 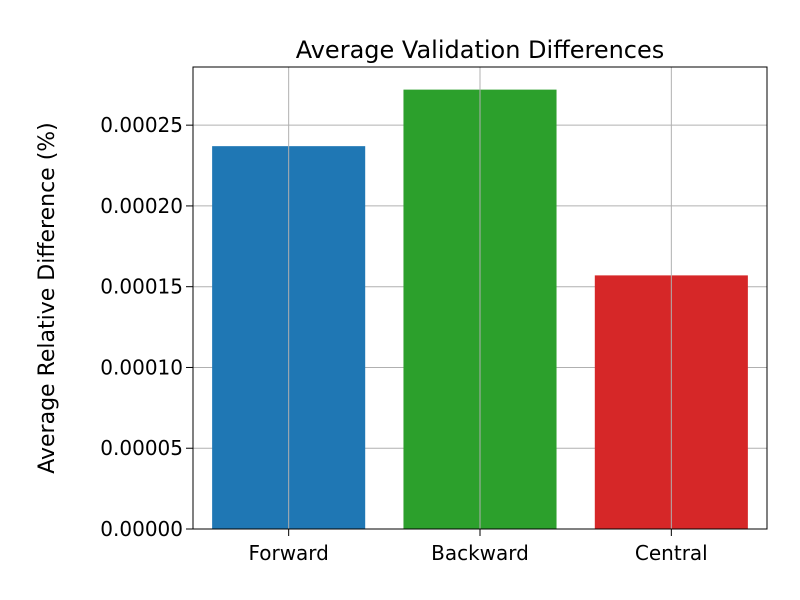 I want to click on y-tick-label: 0.00020, so click(x=141, y=206).